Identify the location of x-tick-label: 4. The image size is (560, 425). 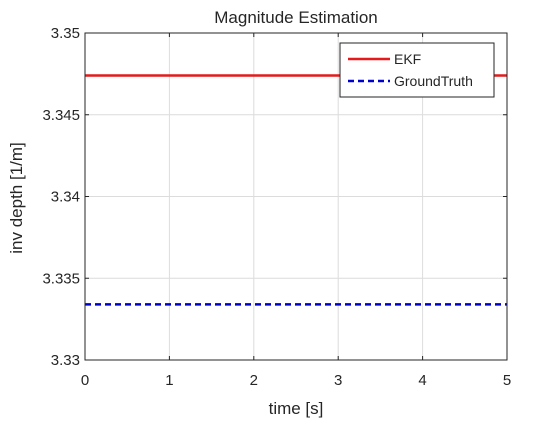
(422, 380).